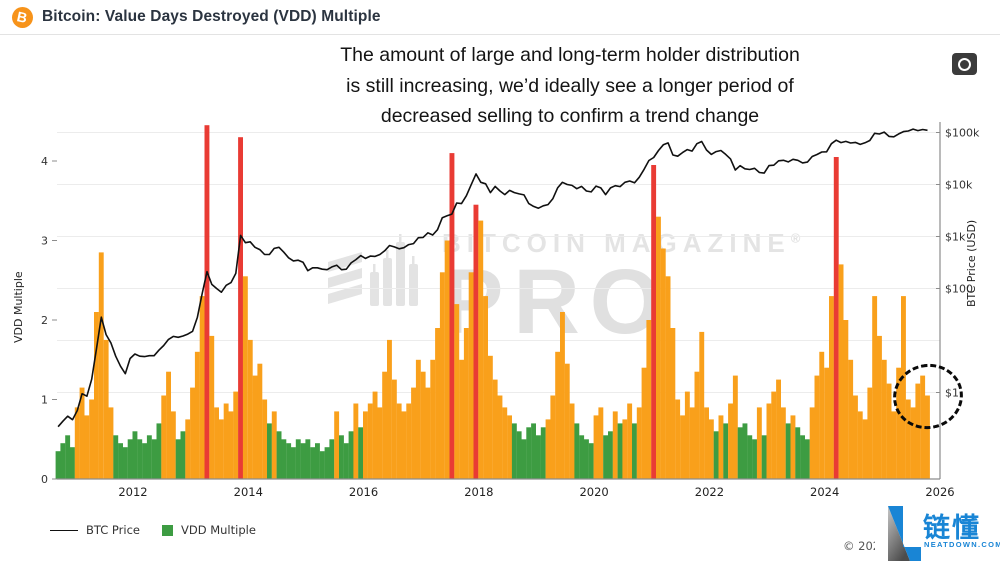 The height and width of the screenshot is (563, 1000). Describe the element at coordinates (22, 17) in the screenshot. I see `bitcoin-icon: B` at that location.